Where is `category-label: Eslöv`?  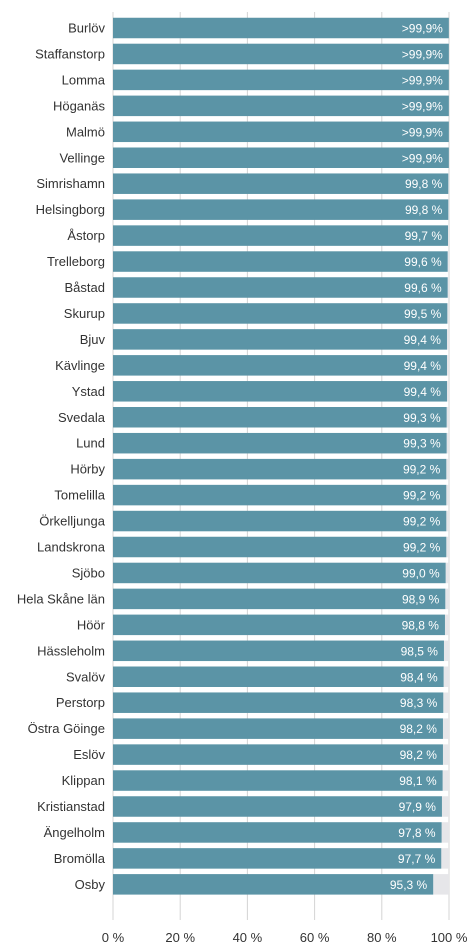
category-label: Eslöv is located at coordinates (89, 754).